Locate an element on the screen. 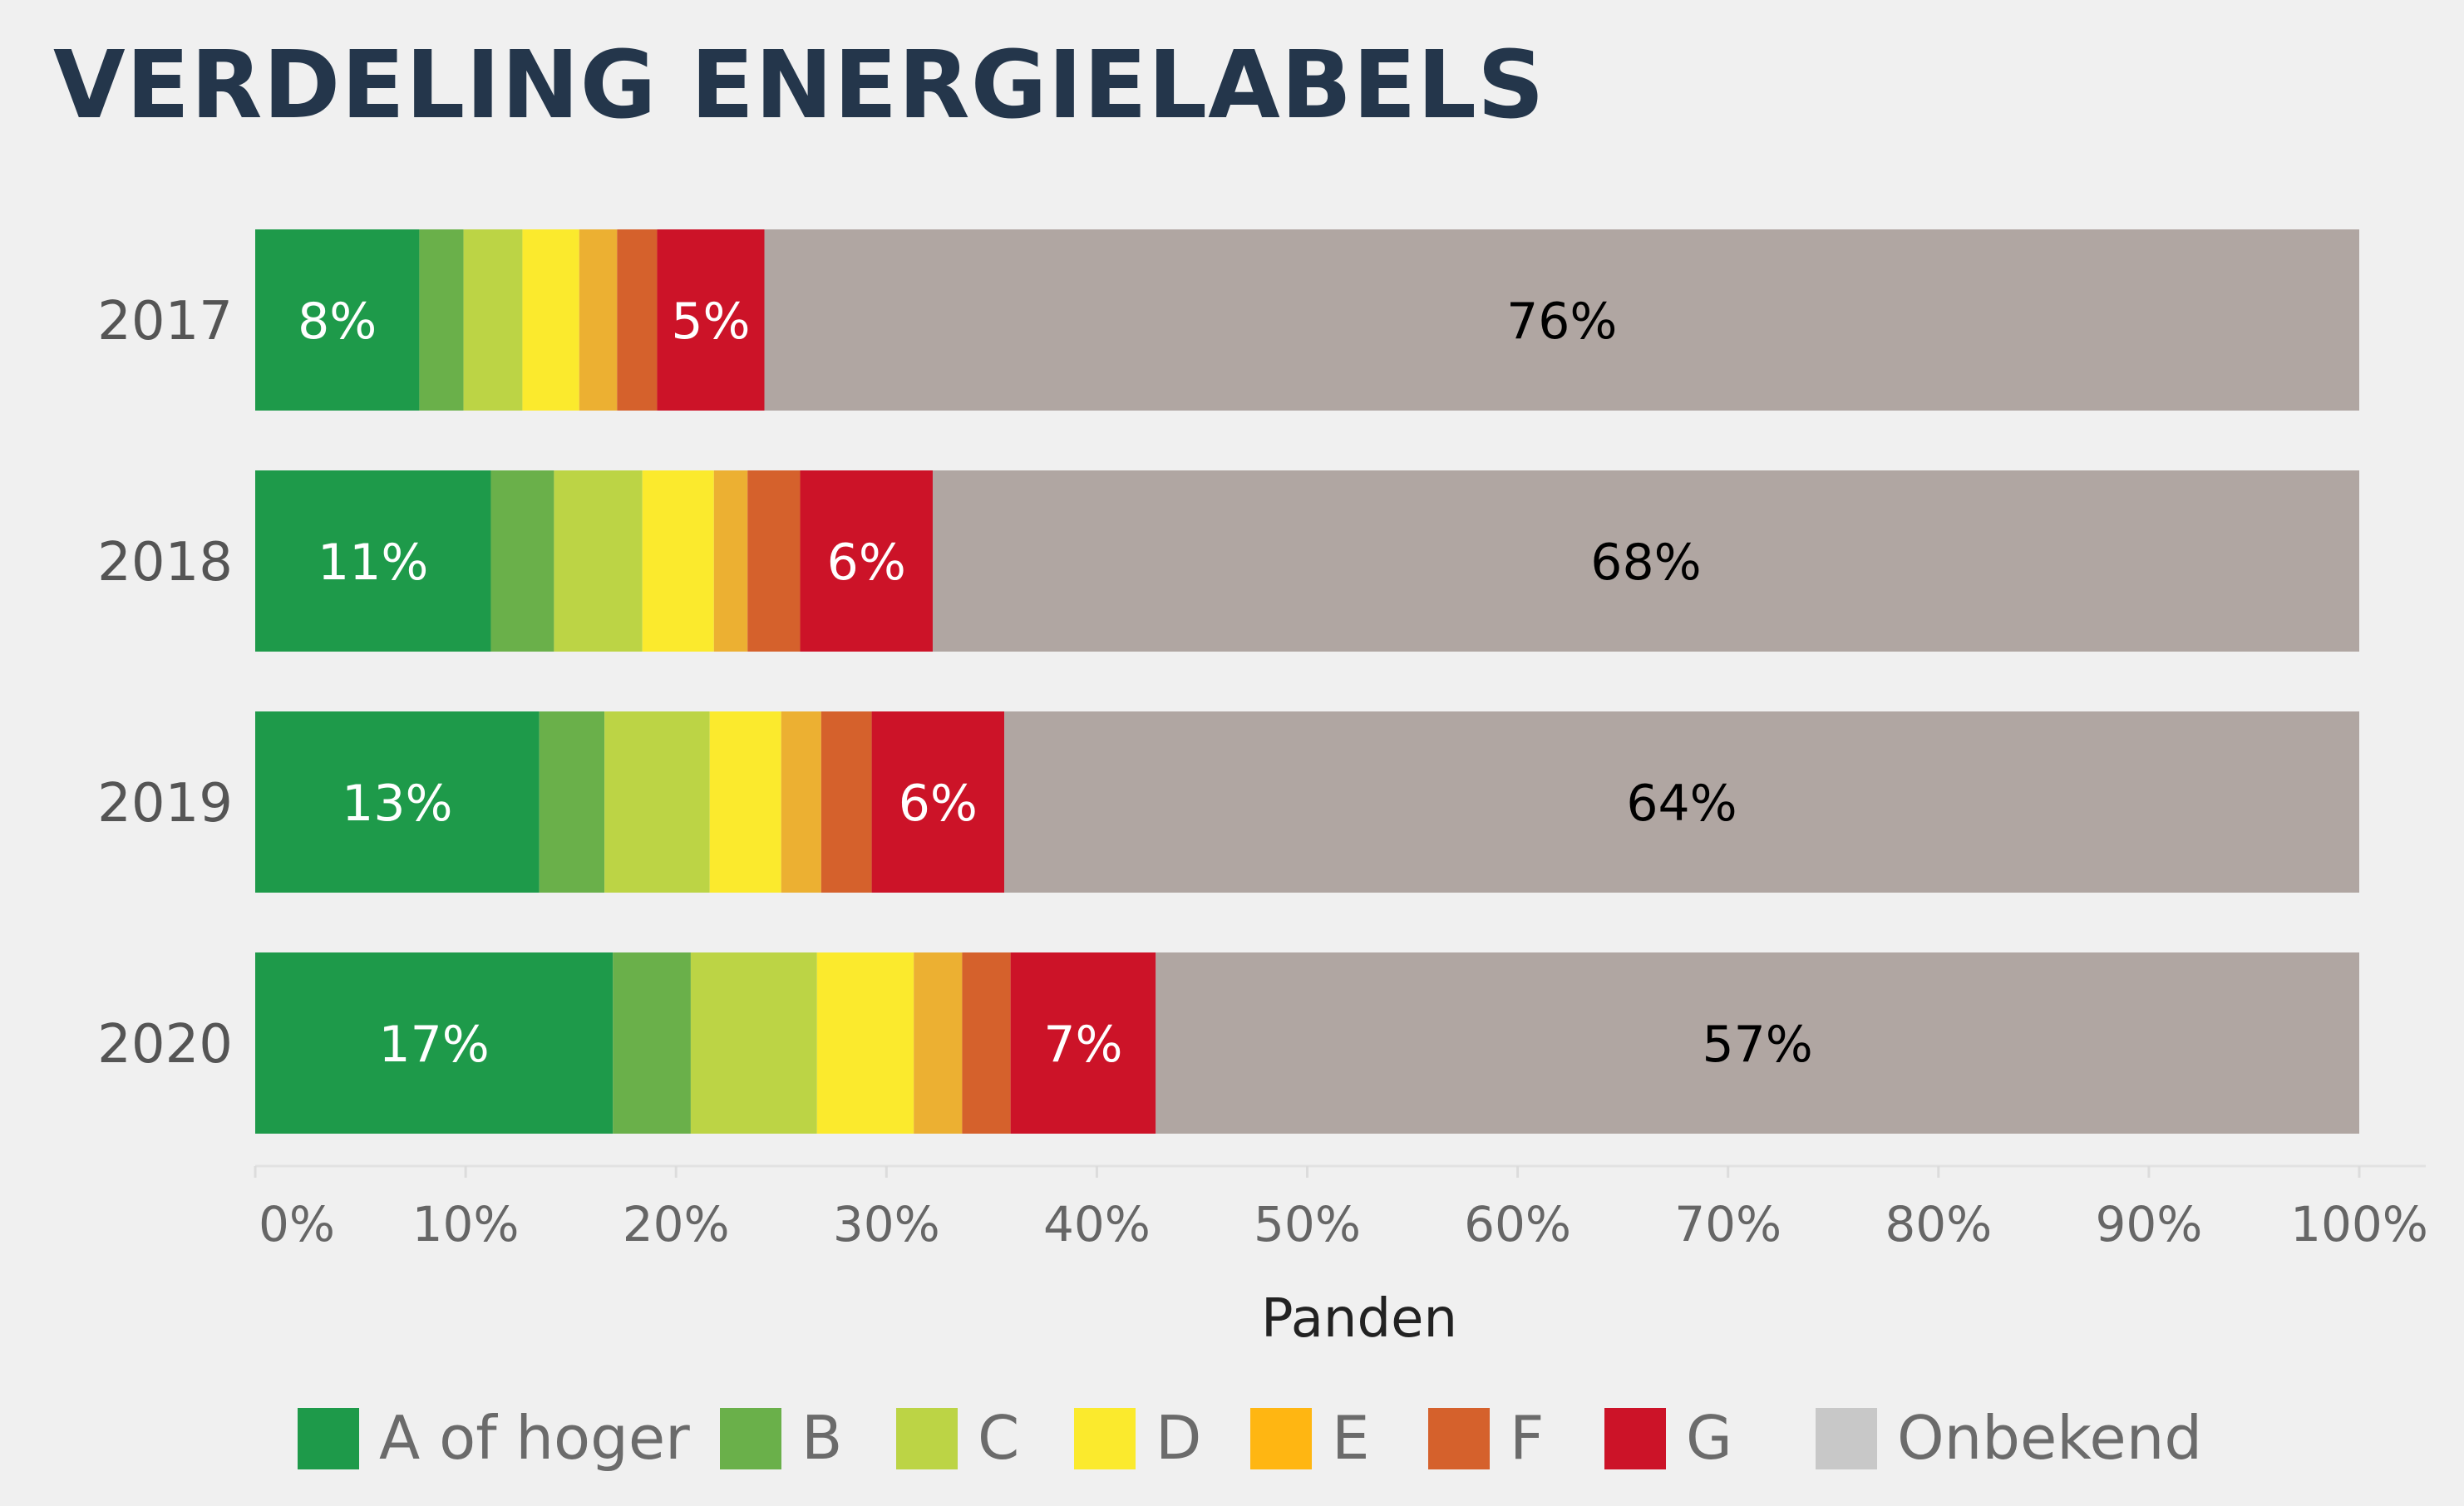 The width and height of the screenshot is (2464, 1506). bar-2017-f is located at coordinates (637, 320).